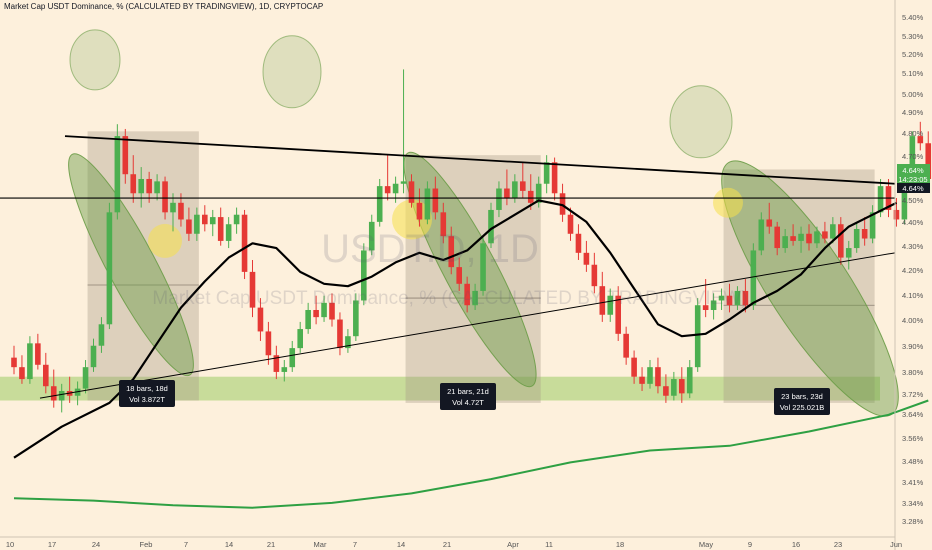 The height and width of the screenshot is (550, 932). I want to click on candle-body-Mar 25, so click(626, 345).